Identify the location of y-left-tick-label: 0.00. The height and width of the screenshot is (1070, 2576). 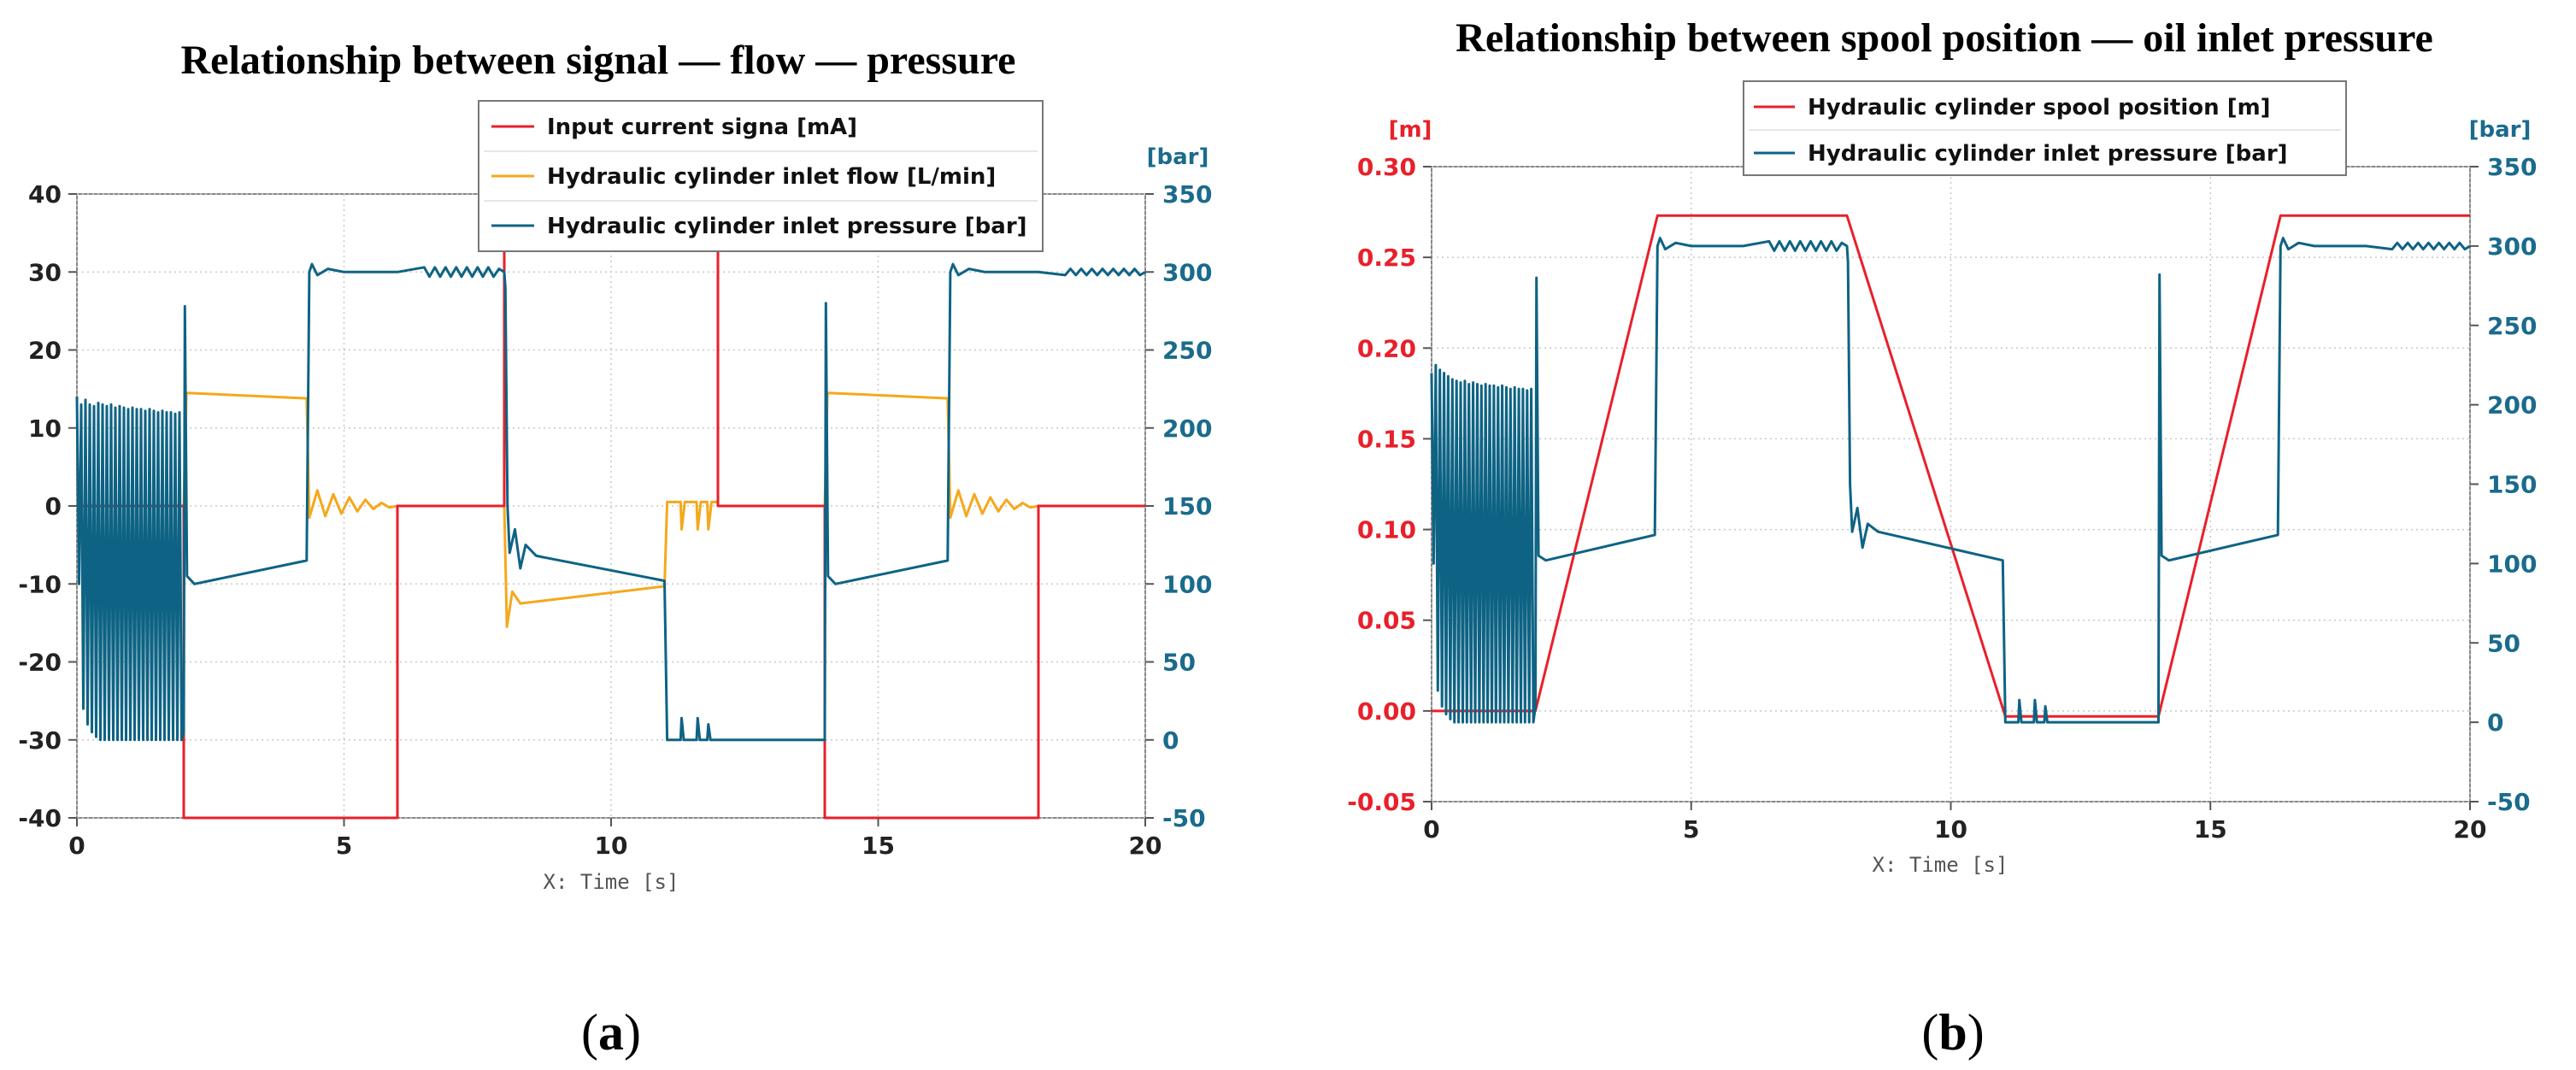
(1386, 711).